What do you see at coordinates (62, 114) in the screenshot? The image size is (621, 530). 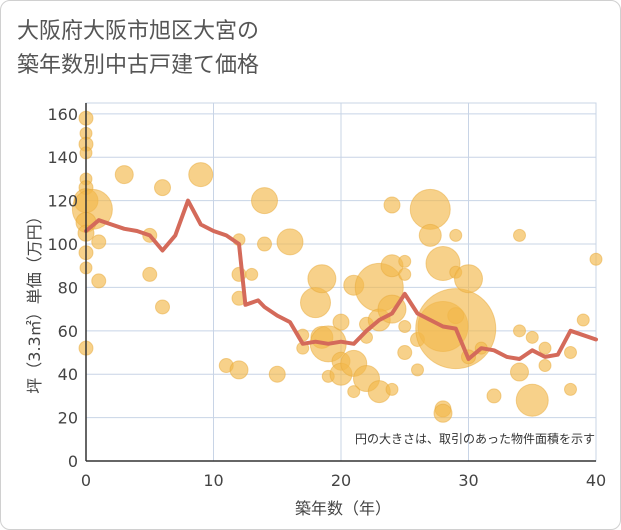 I see `y-tick-label: 160` at bounding box center [62, 114].